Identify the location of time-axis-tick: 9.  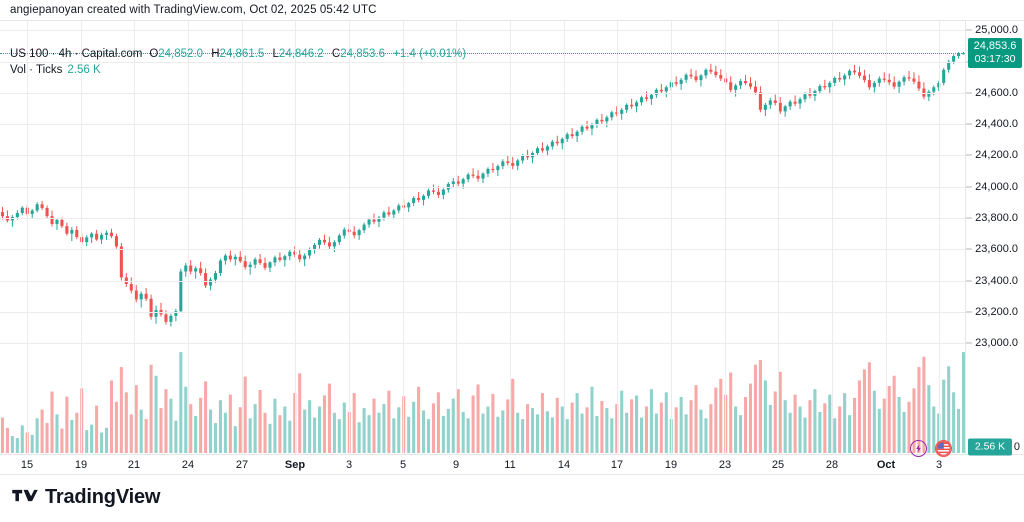
(456, 465).